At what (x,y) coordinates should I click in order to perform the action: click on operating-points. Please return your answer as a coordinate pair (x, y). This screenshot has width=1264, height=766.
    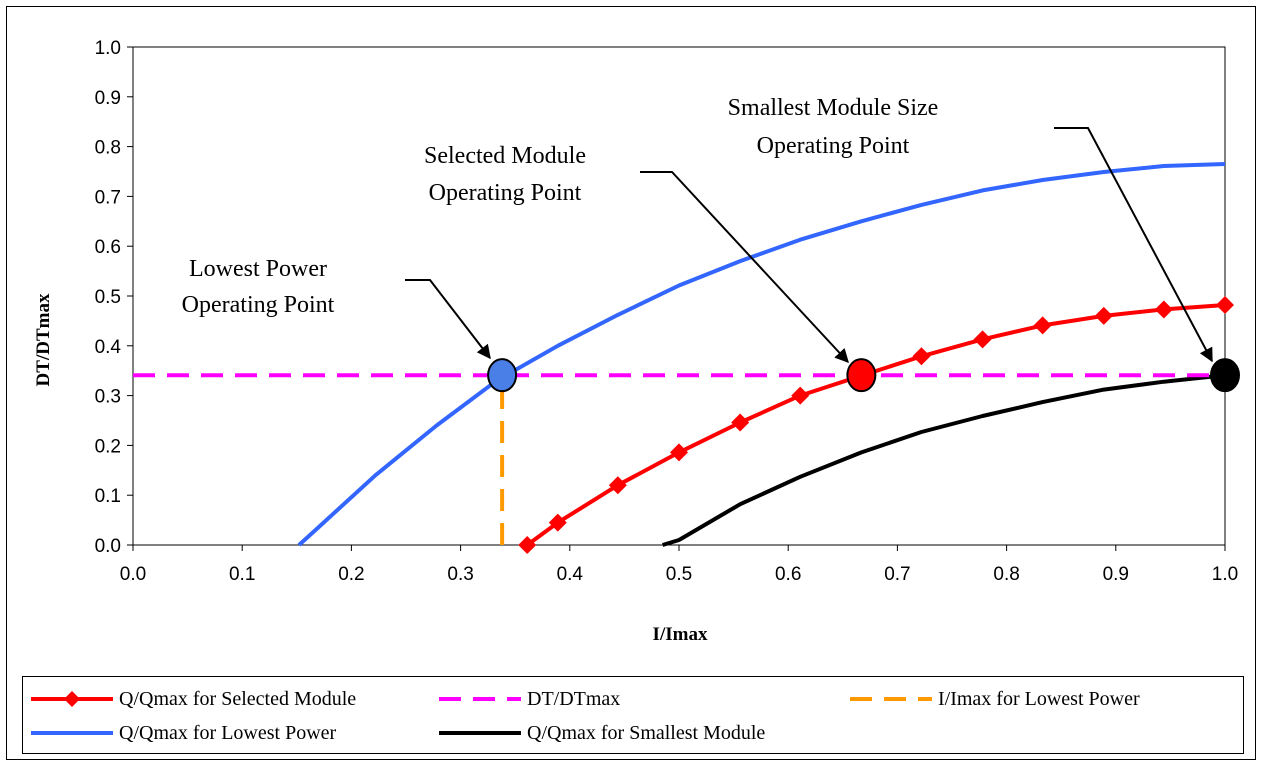
    Looking at the image, I should click on (863, 375).